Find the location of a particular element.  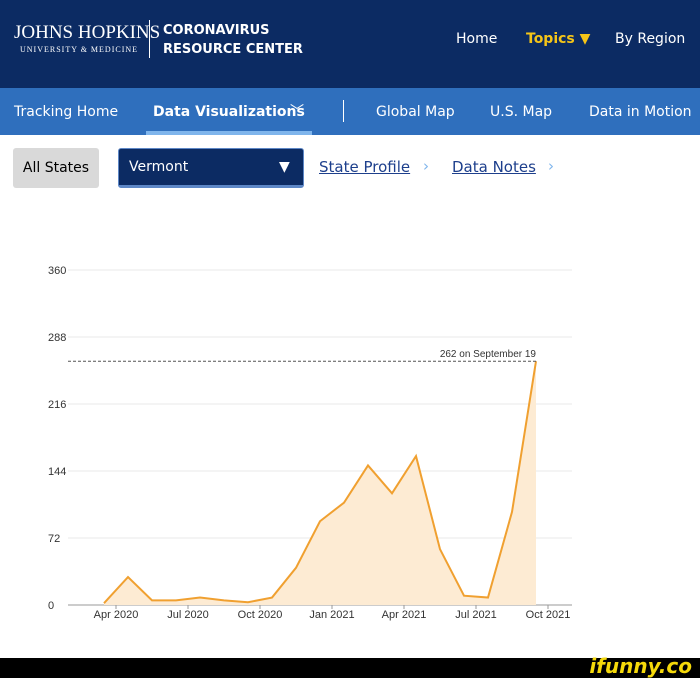

tab: Data in Motion is located at coordinates (640, 112).